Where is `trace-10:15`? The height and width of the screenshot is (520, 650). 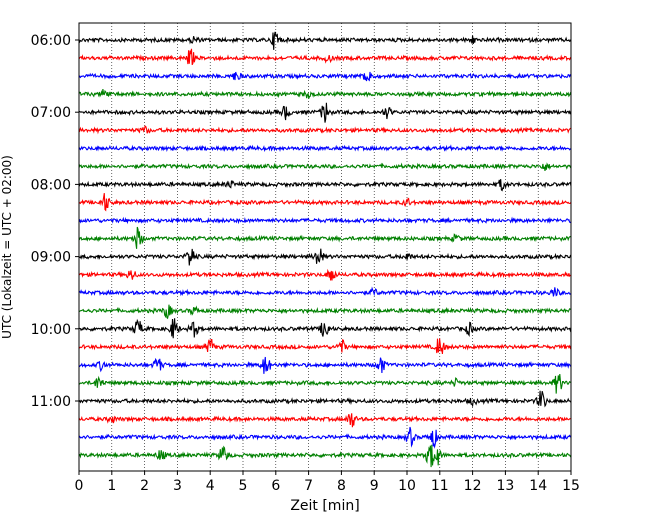
trace-10:15 is located at coordinates (325, 346).